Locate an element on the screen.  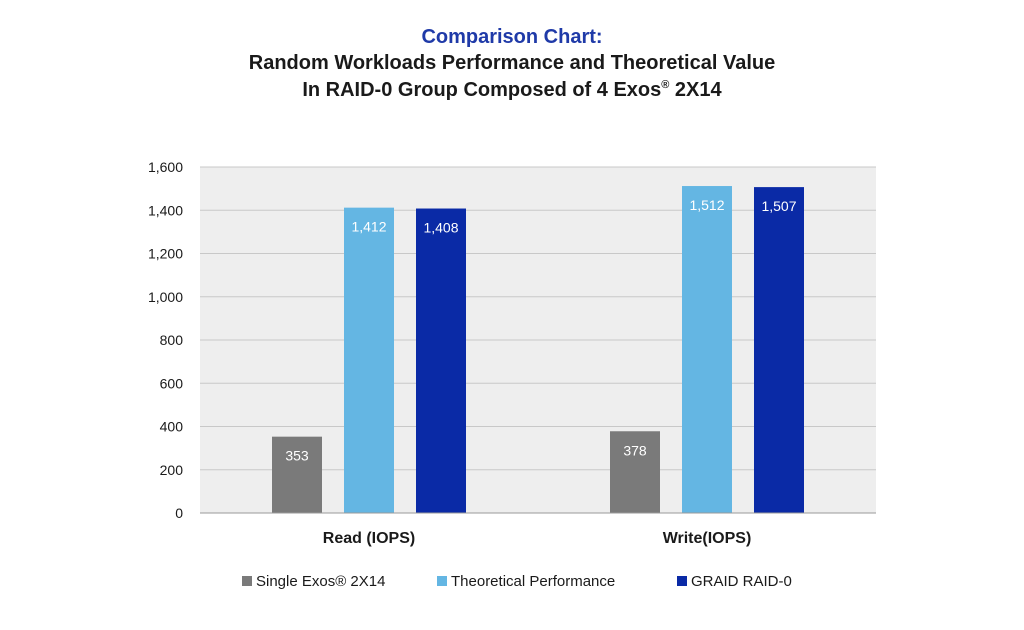
y-tick-label: 800 is located at coordinates (172, 340).